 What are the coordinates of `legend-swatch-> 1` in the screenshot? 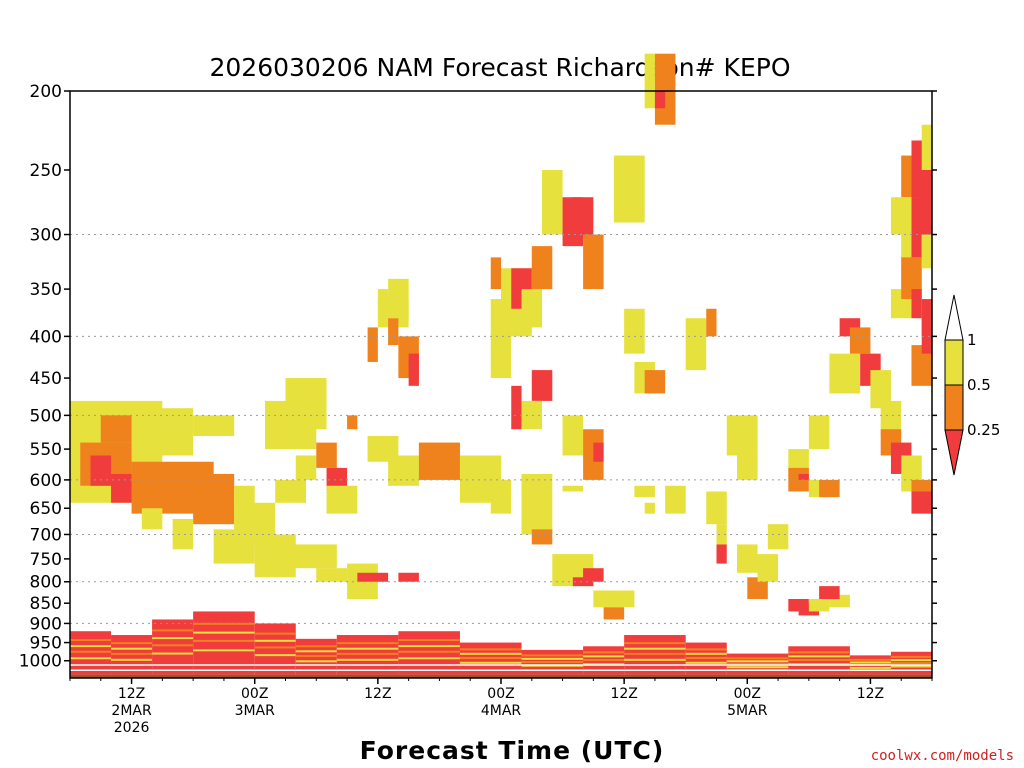 It's located at (954, 317).